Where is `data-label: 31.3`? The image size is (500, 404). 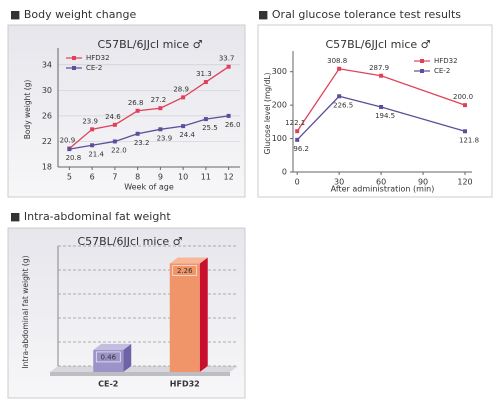 data-label: 31.3 is located at coordinates (204, 74).